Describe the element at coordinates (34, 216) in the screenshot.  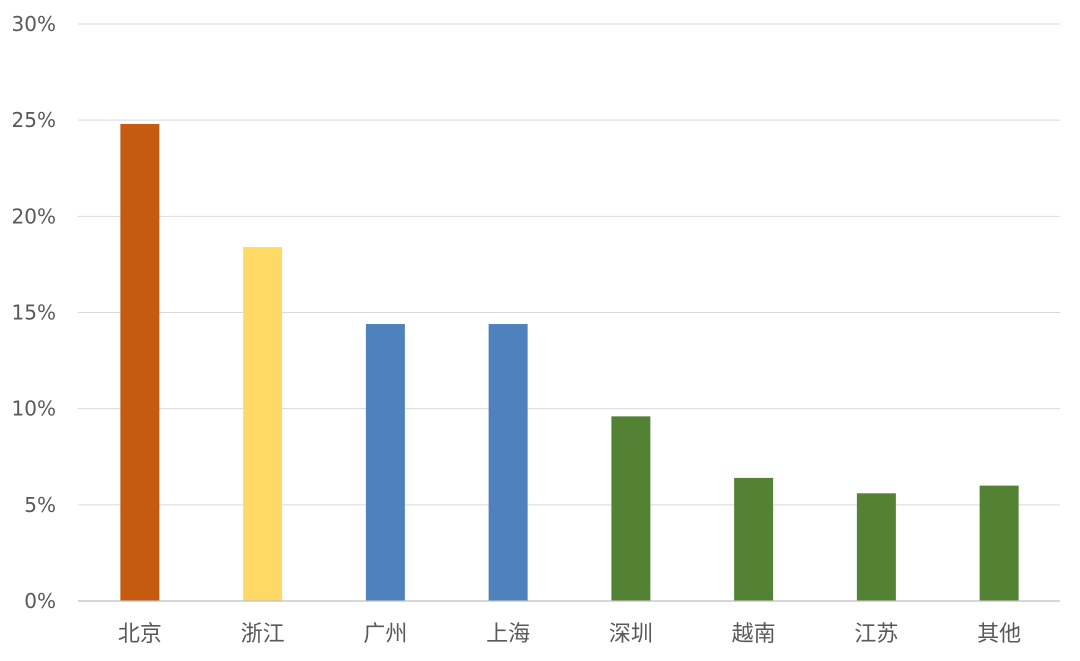
I see `y-tick-label: 20%` at that location.